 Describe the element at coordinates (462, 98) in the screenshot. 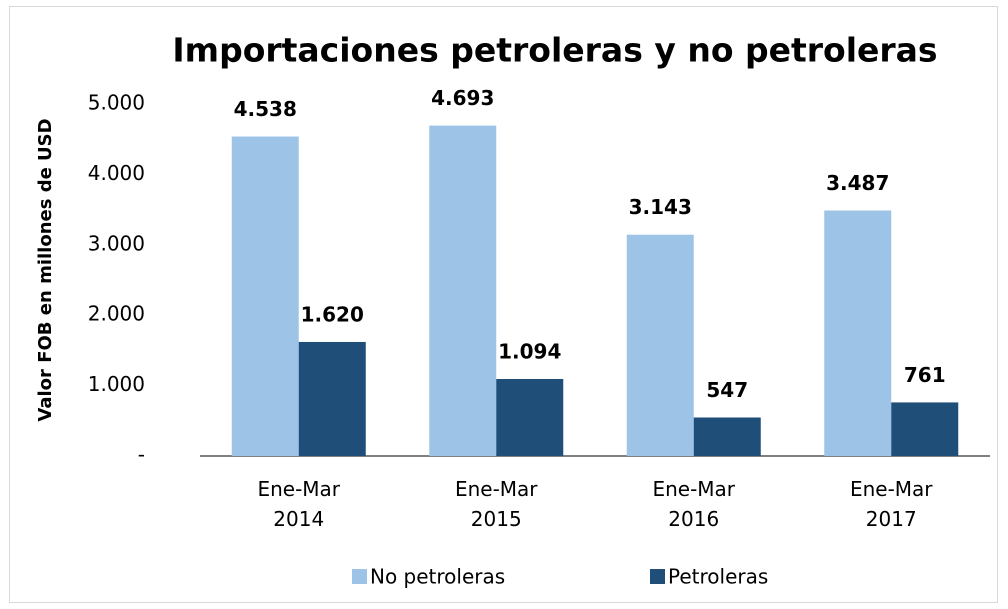

I see `value-label: 4.693` at that location.